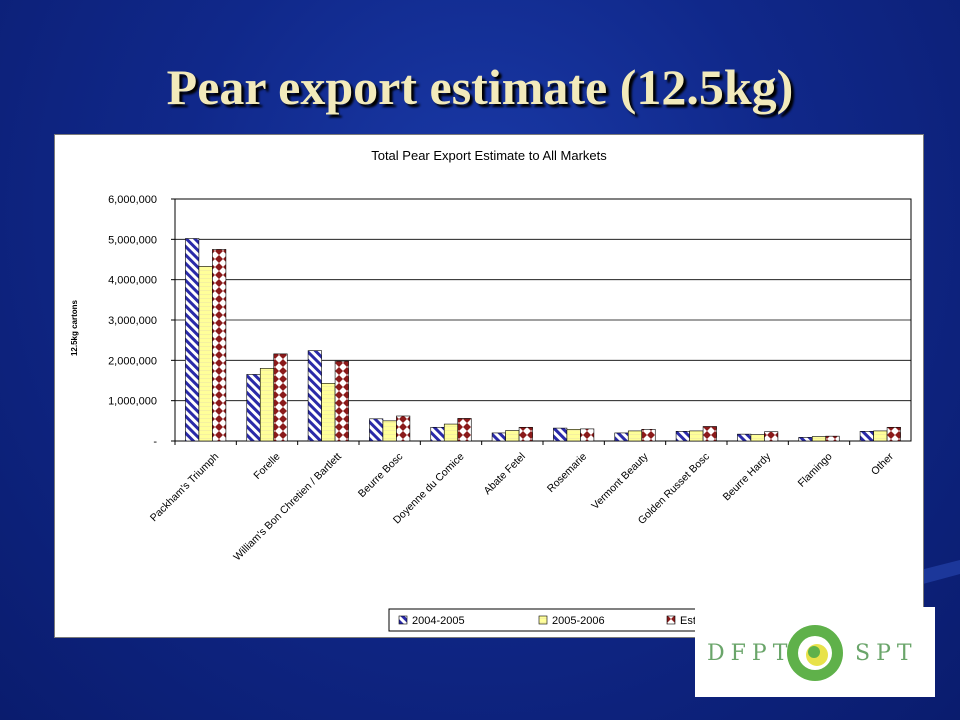 This screenshot has width=960, height=720. I want to click on y-tick-label: -, so click(155, 442).